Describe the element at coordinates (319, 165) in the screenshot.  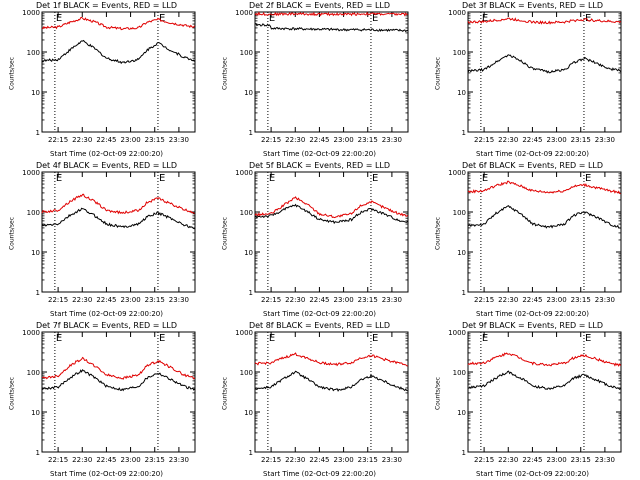
I see `plot-title: Det 5f BLACK = Events, RED = LLD` at that location.